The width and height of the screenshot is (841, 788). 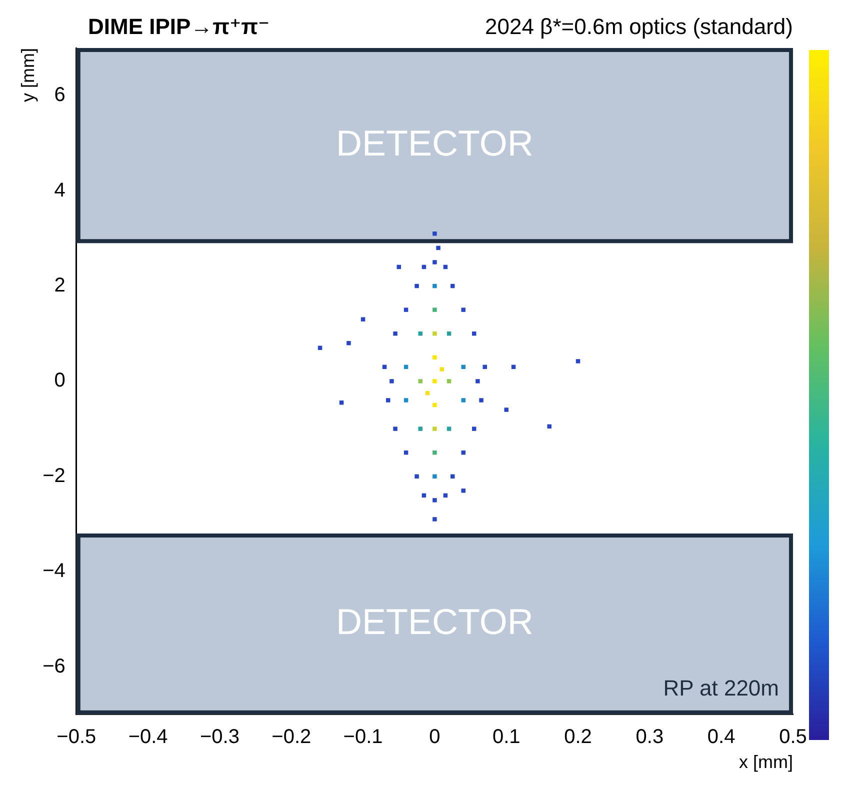 I want to click on x-tick-label: −0.2, so click(x=292, y=737).